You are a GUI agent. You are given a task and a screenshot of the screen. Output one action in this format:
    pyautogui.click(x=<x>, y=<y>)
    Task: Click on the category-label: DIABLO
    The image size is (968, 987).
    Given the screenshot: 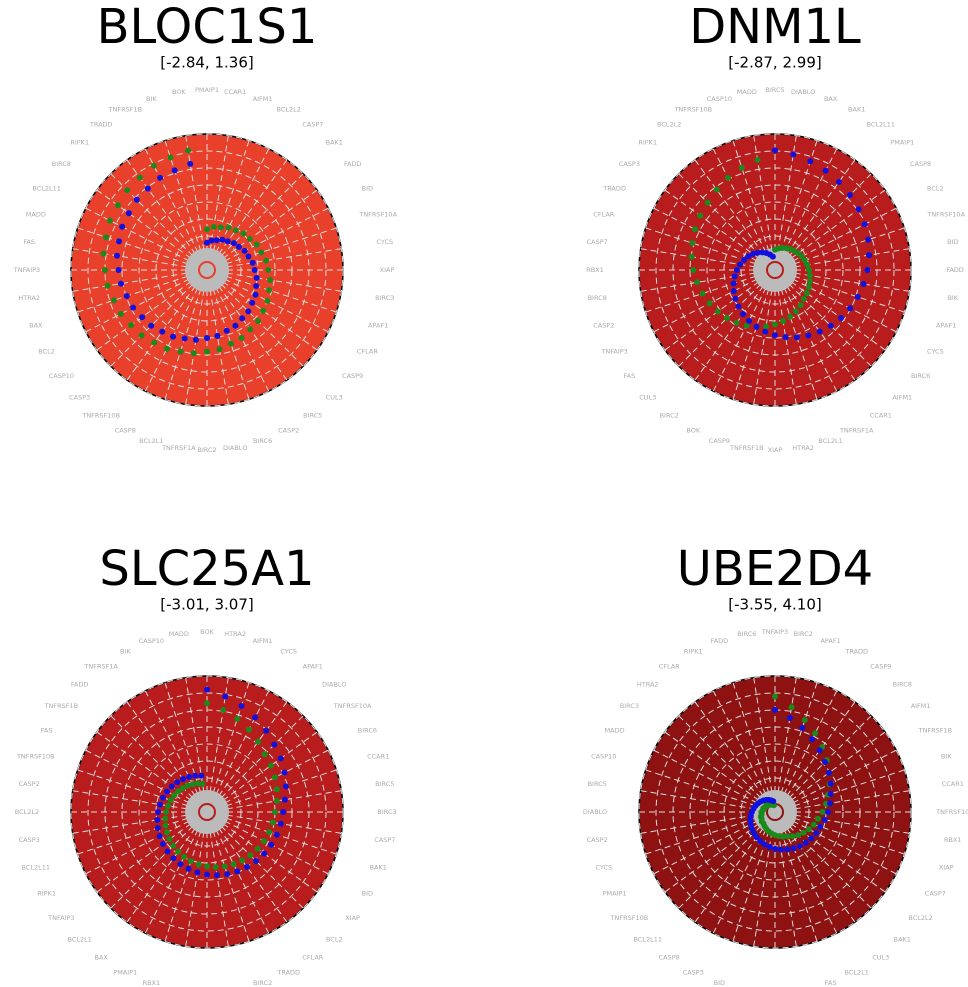 What is the action you would take?
    pyautogui.click(x=803, y=92)
    